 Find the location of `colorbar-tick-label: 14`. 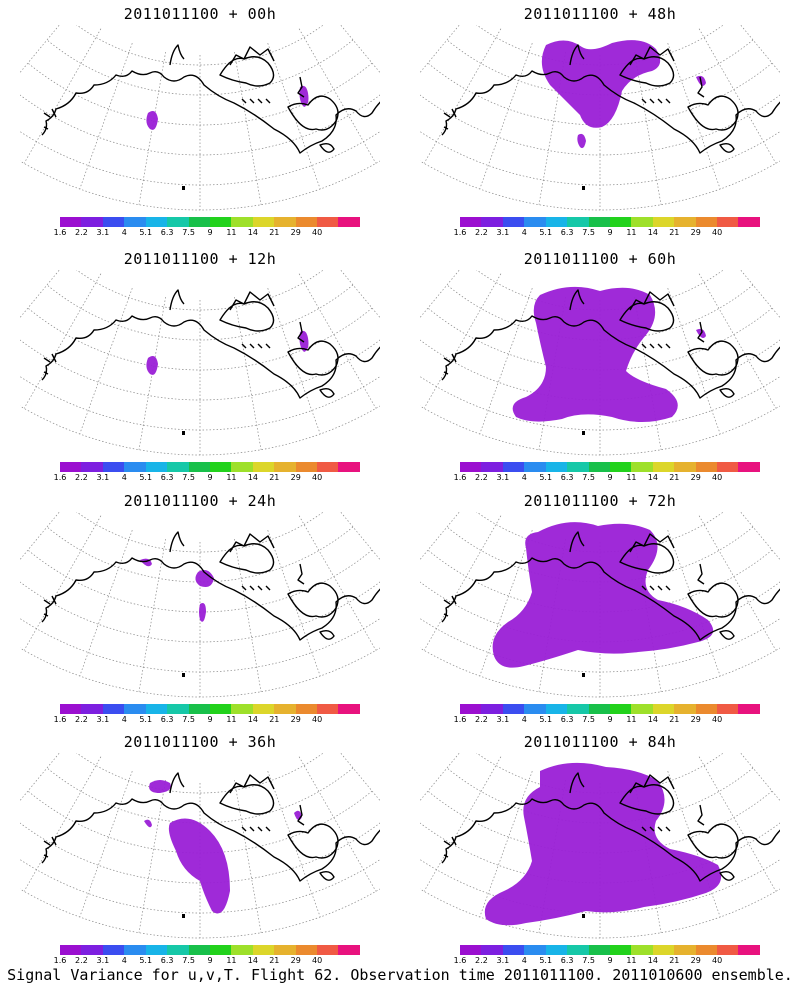

colorbar-tick-label: 14 is located at coordinates (252, 719).